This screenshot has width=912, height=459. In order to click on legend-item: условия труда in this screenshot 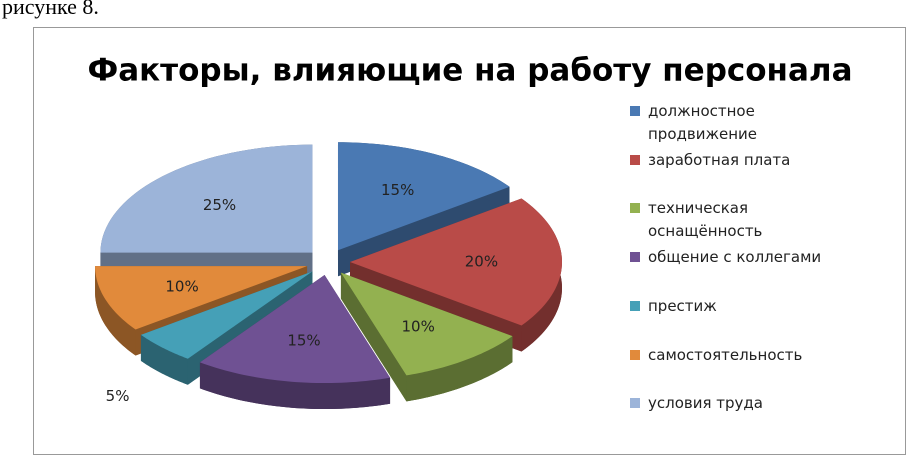, I will do `click(744, 403)`.